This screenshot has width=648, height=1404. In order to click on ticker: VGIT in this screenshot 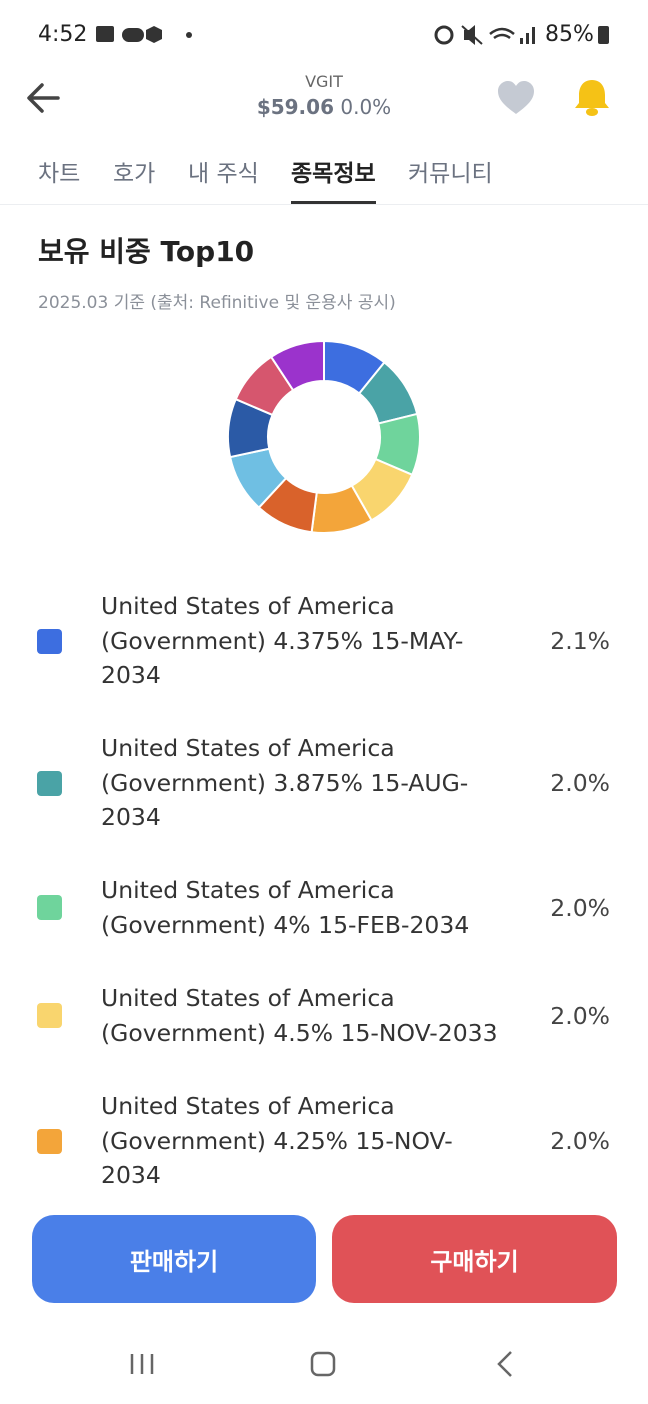, I will do `click(324, 81)`.